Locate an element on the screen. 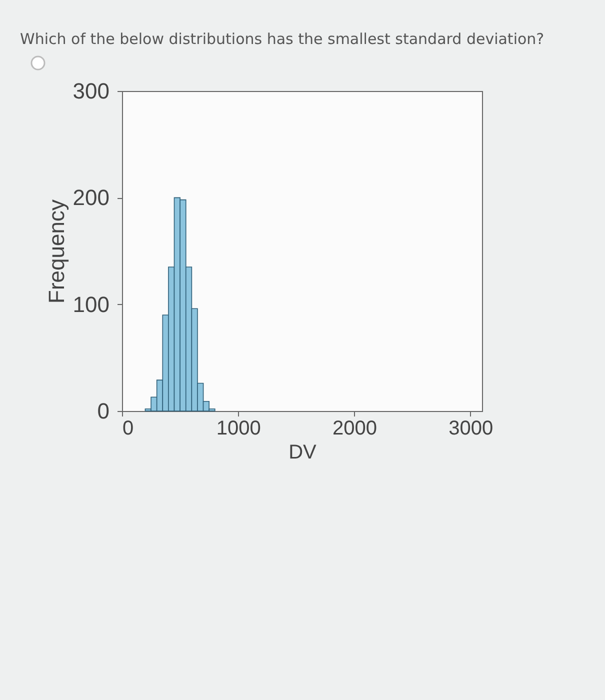 The height and width of the screenshot is (700, 605). x-tick-label: 3000 is located at coordinates (471, 429).